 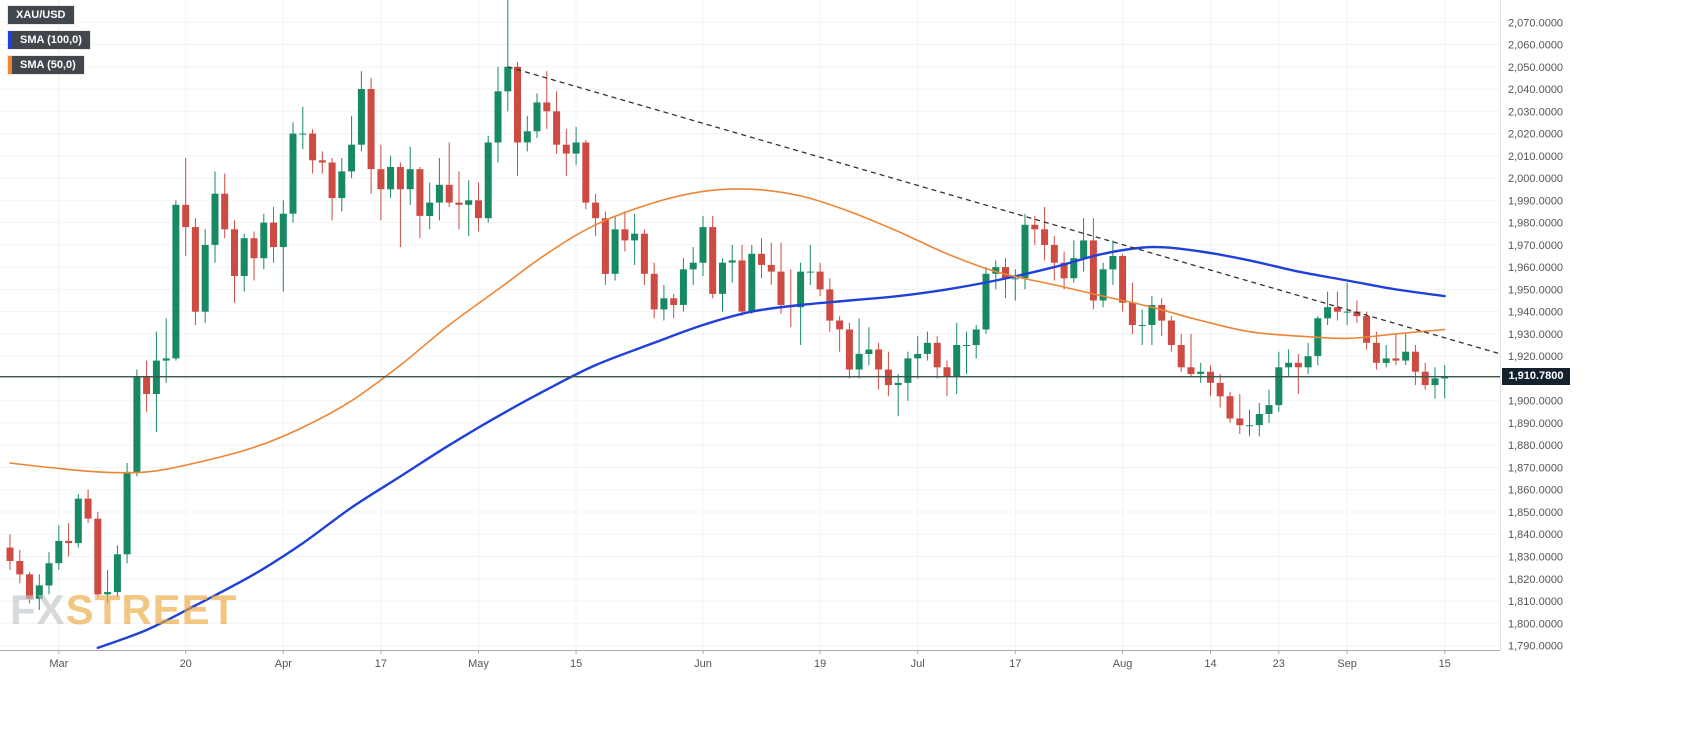 I want to click on y-axis-label: 1,950.0000, so click(x=1535, y=290).